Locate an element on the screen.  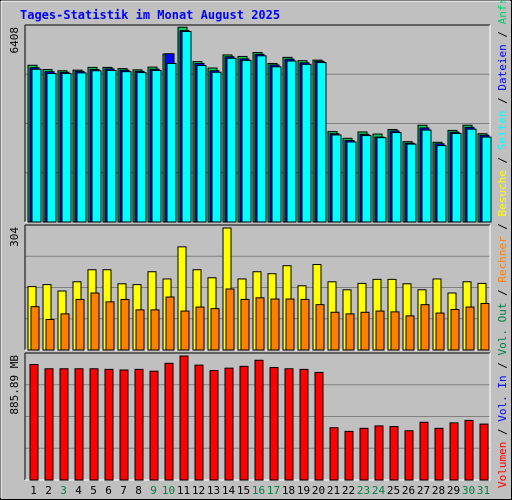
side-legend-item-14: Anfragen is located at coordinates (502, 12).